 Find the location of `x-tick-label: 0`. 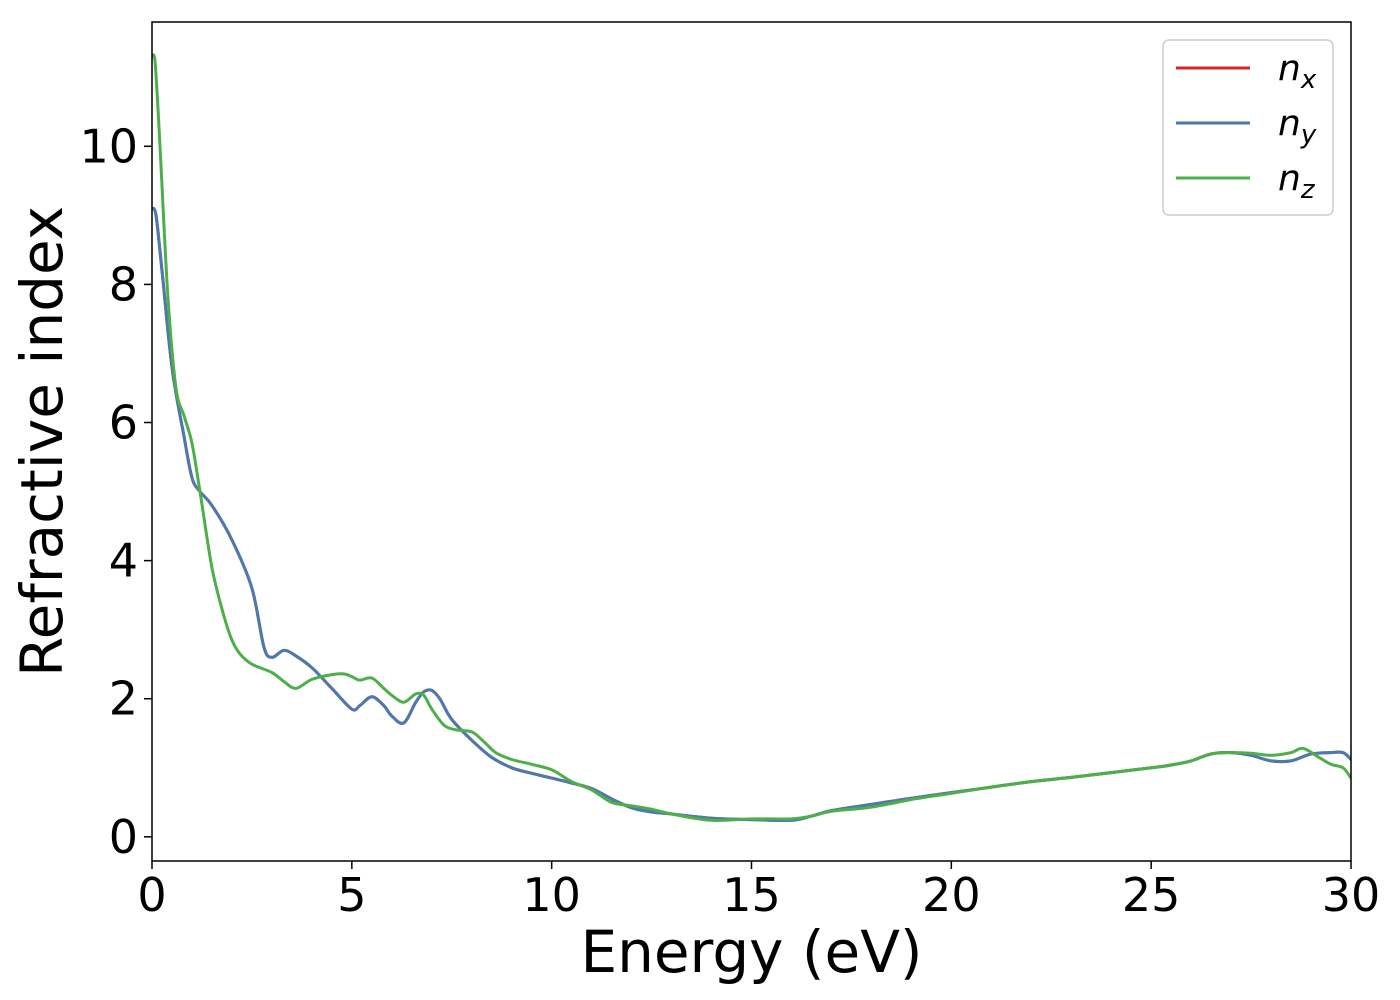

x-tick-label: 0 is located at coordinates (151, 895).